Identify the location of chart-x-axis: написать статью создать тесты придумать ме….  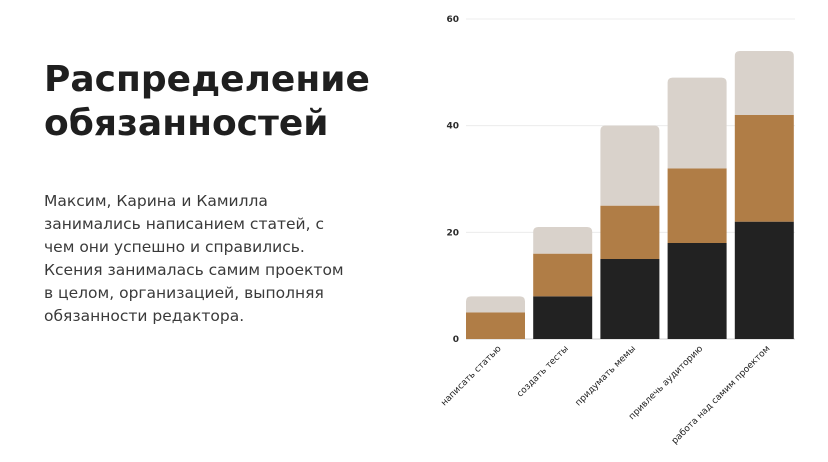
(605, 395).